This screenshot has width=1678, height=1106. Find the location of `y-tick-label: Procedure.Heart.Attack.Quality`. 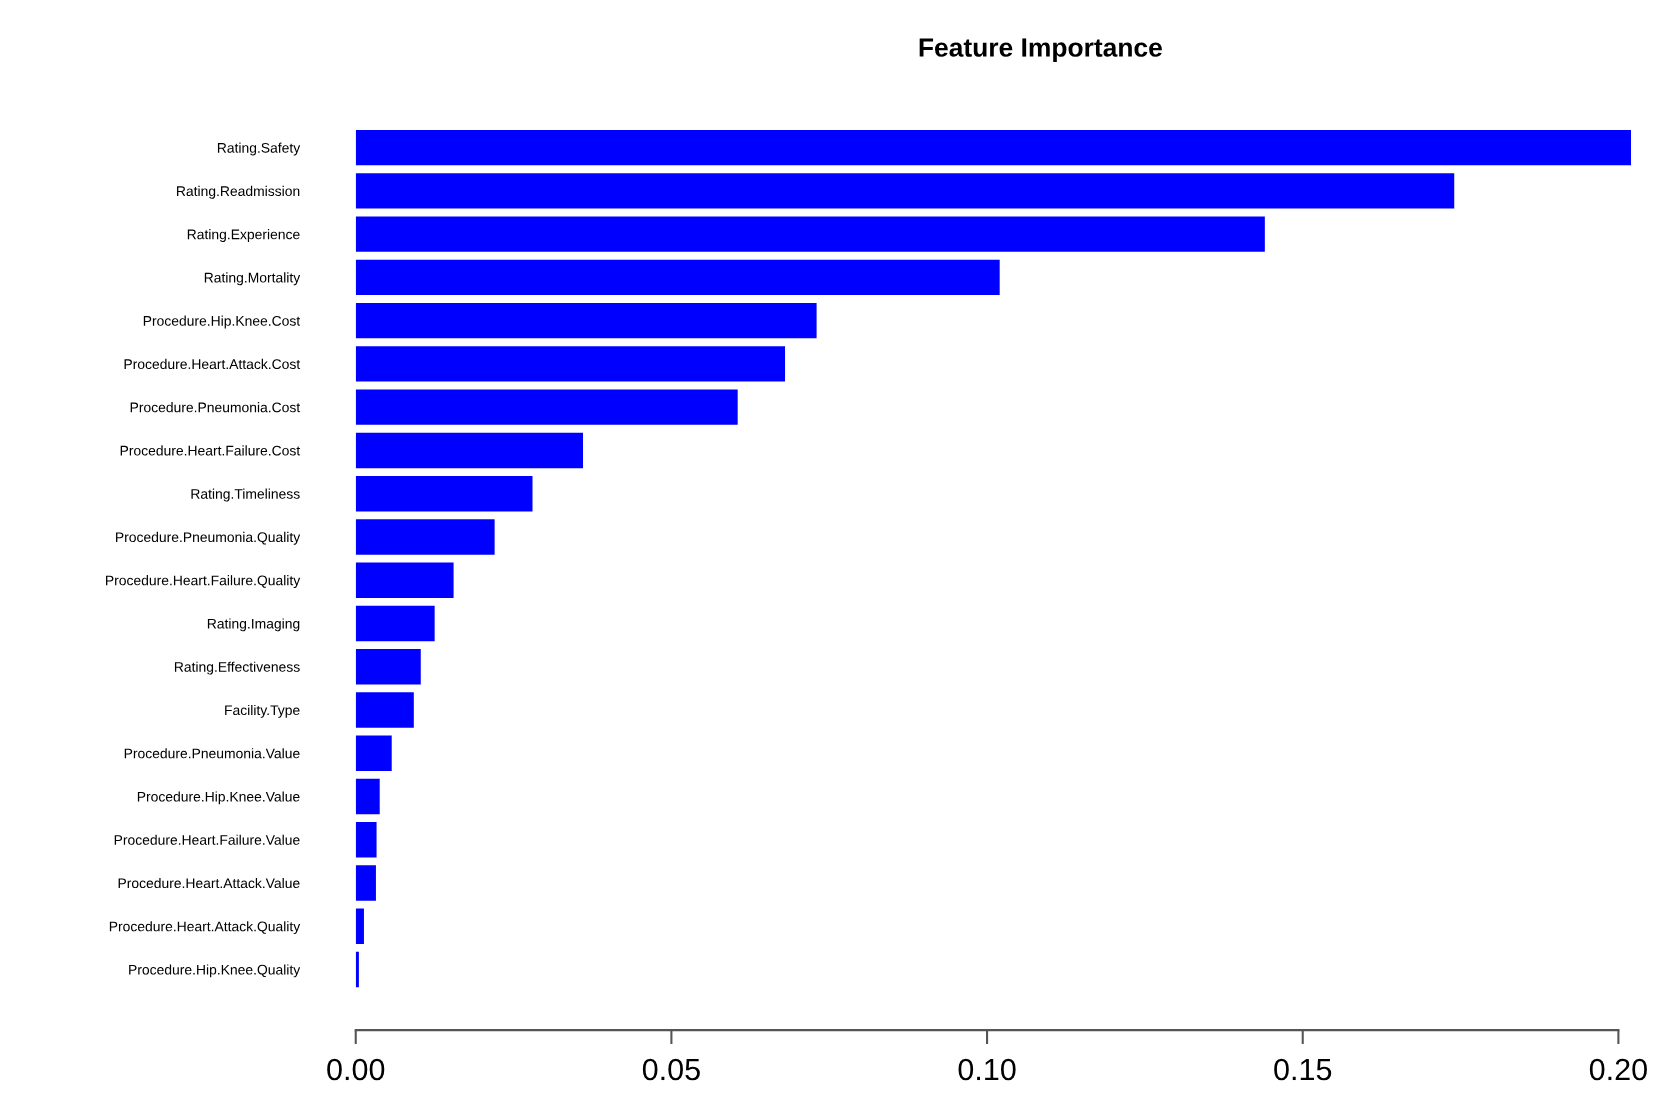

y-tick-label: Procedure.Heart.Attack.Quality is located at coordinates (205, 928).